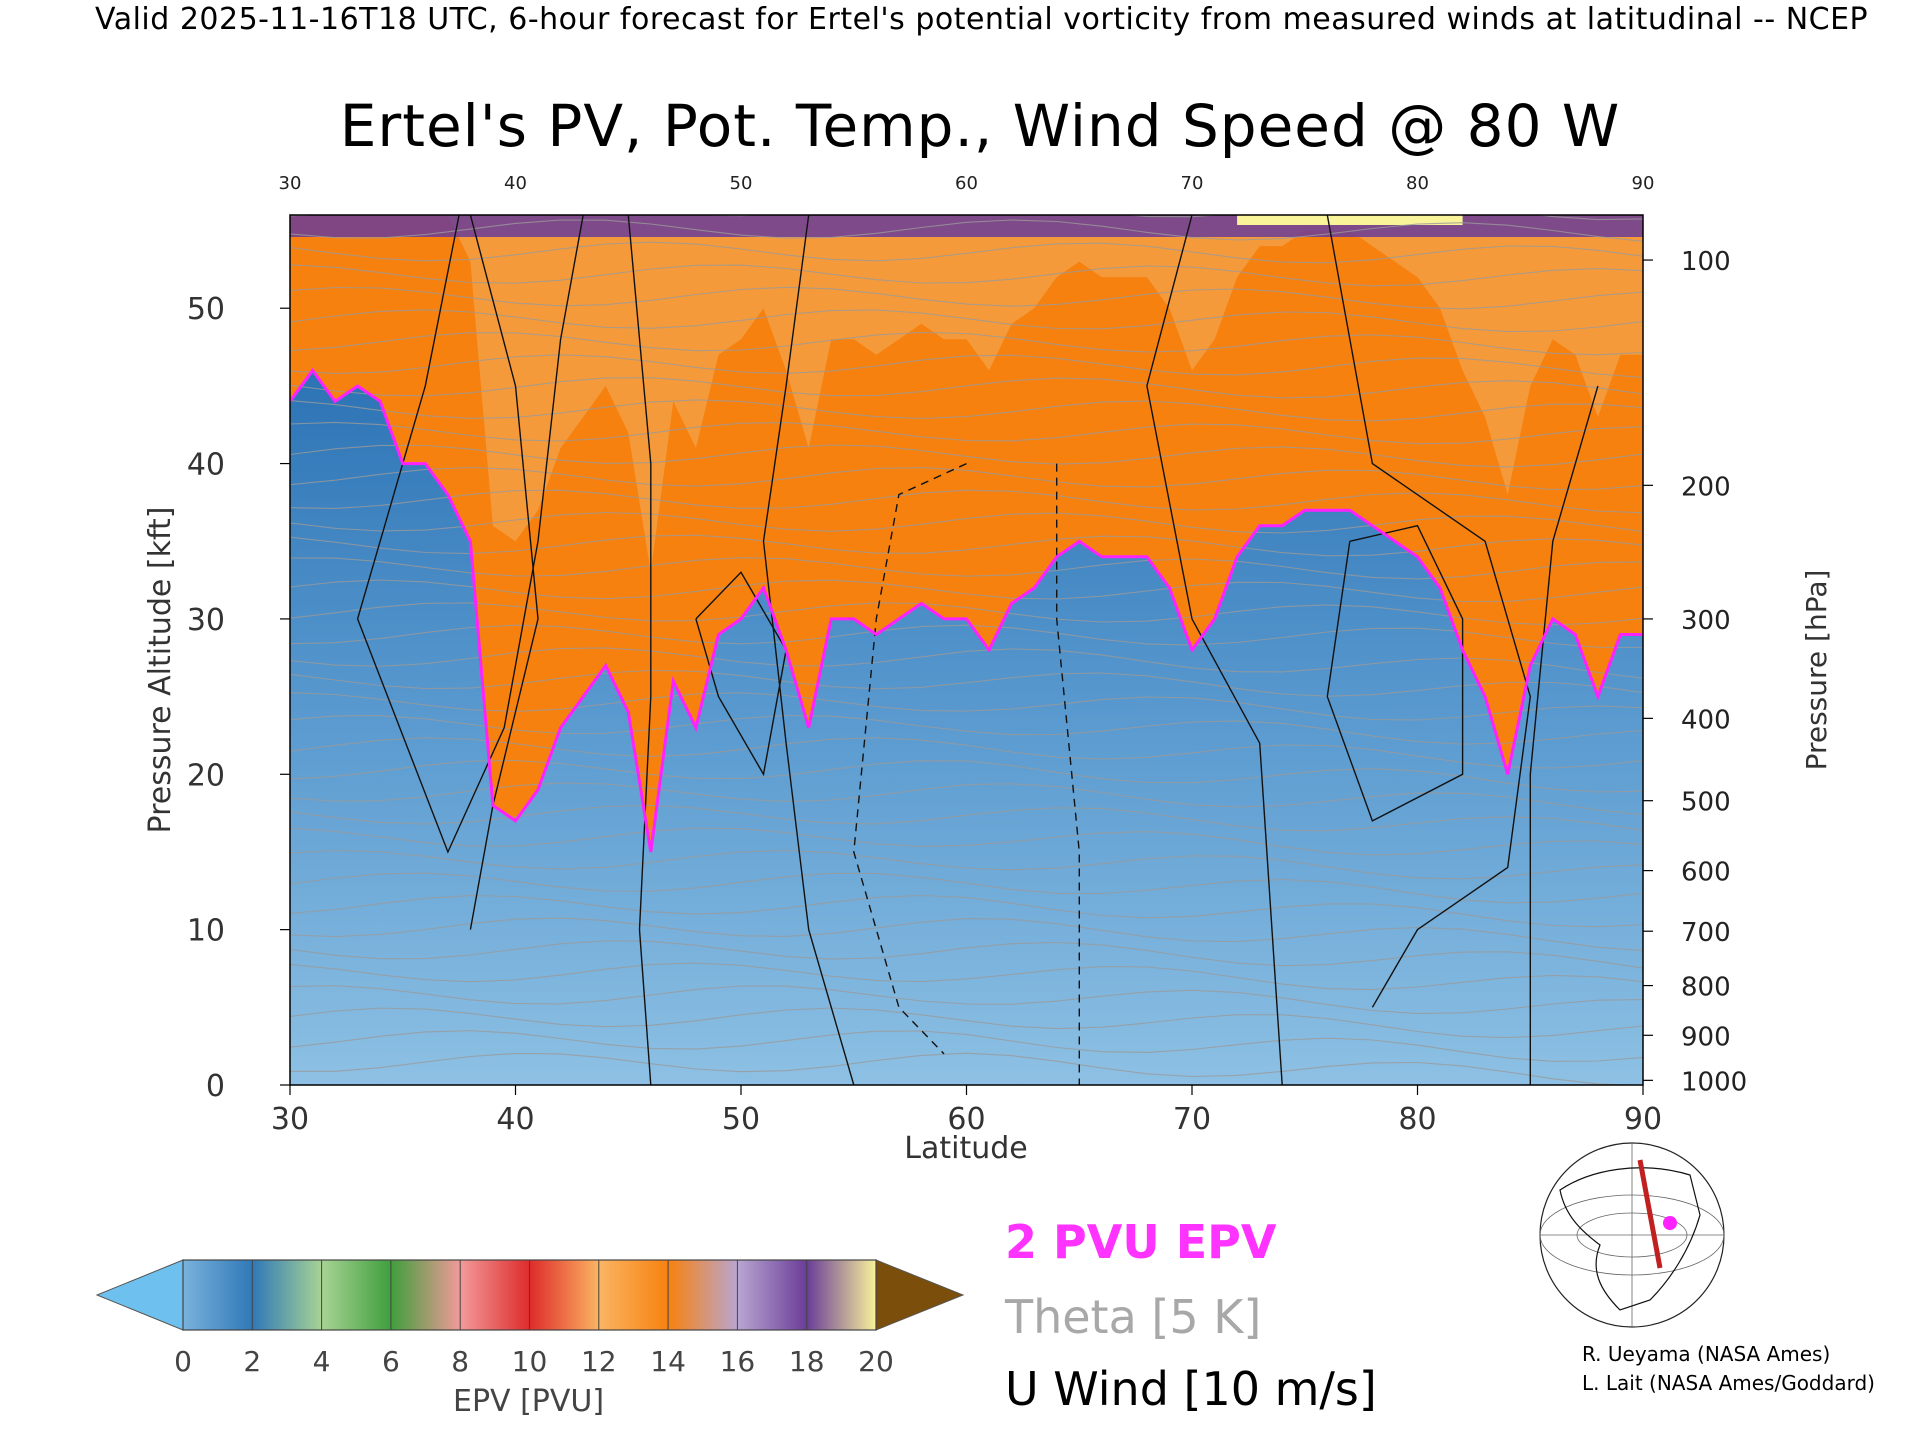 The width and height of the screenshot is (1920, 1440). I want to click on x-top-tick-label-40: 40, so click(515, 183).